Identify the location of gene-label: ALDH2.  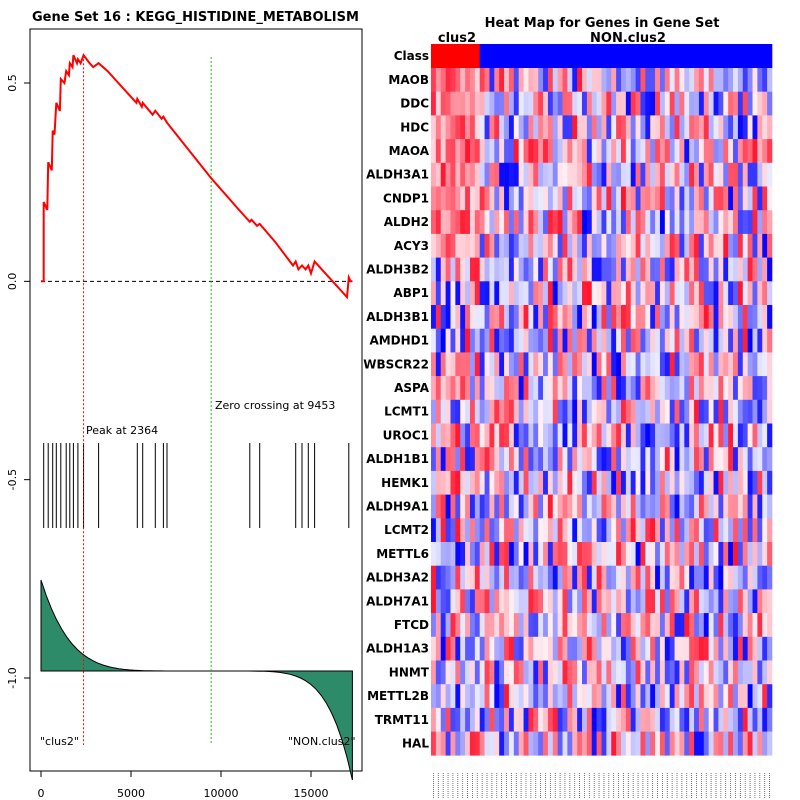
(406, 222).